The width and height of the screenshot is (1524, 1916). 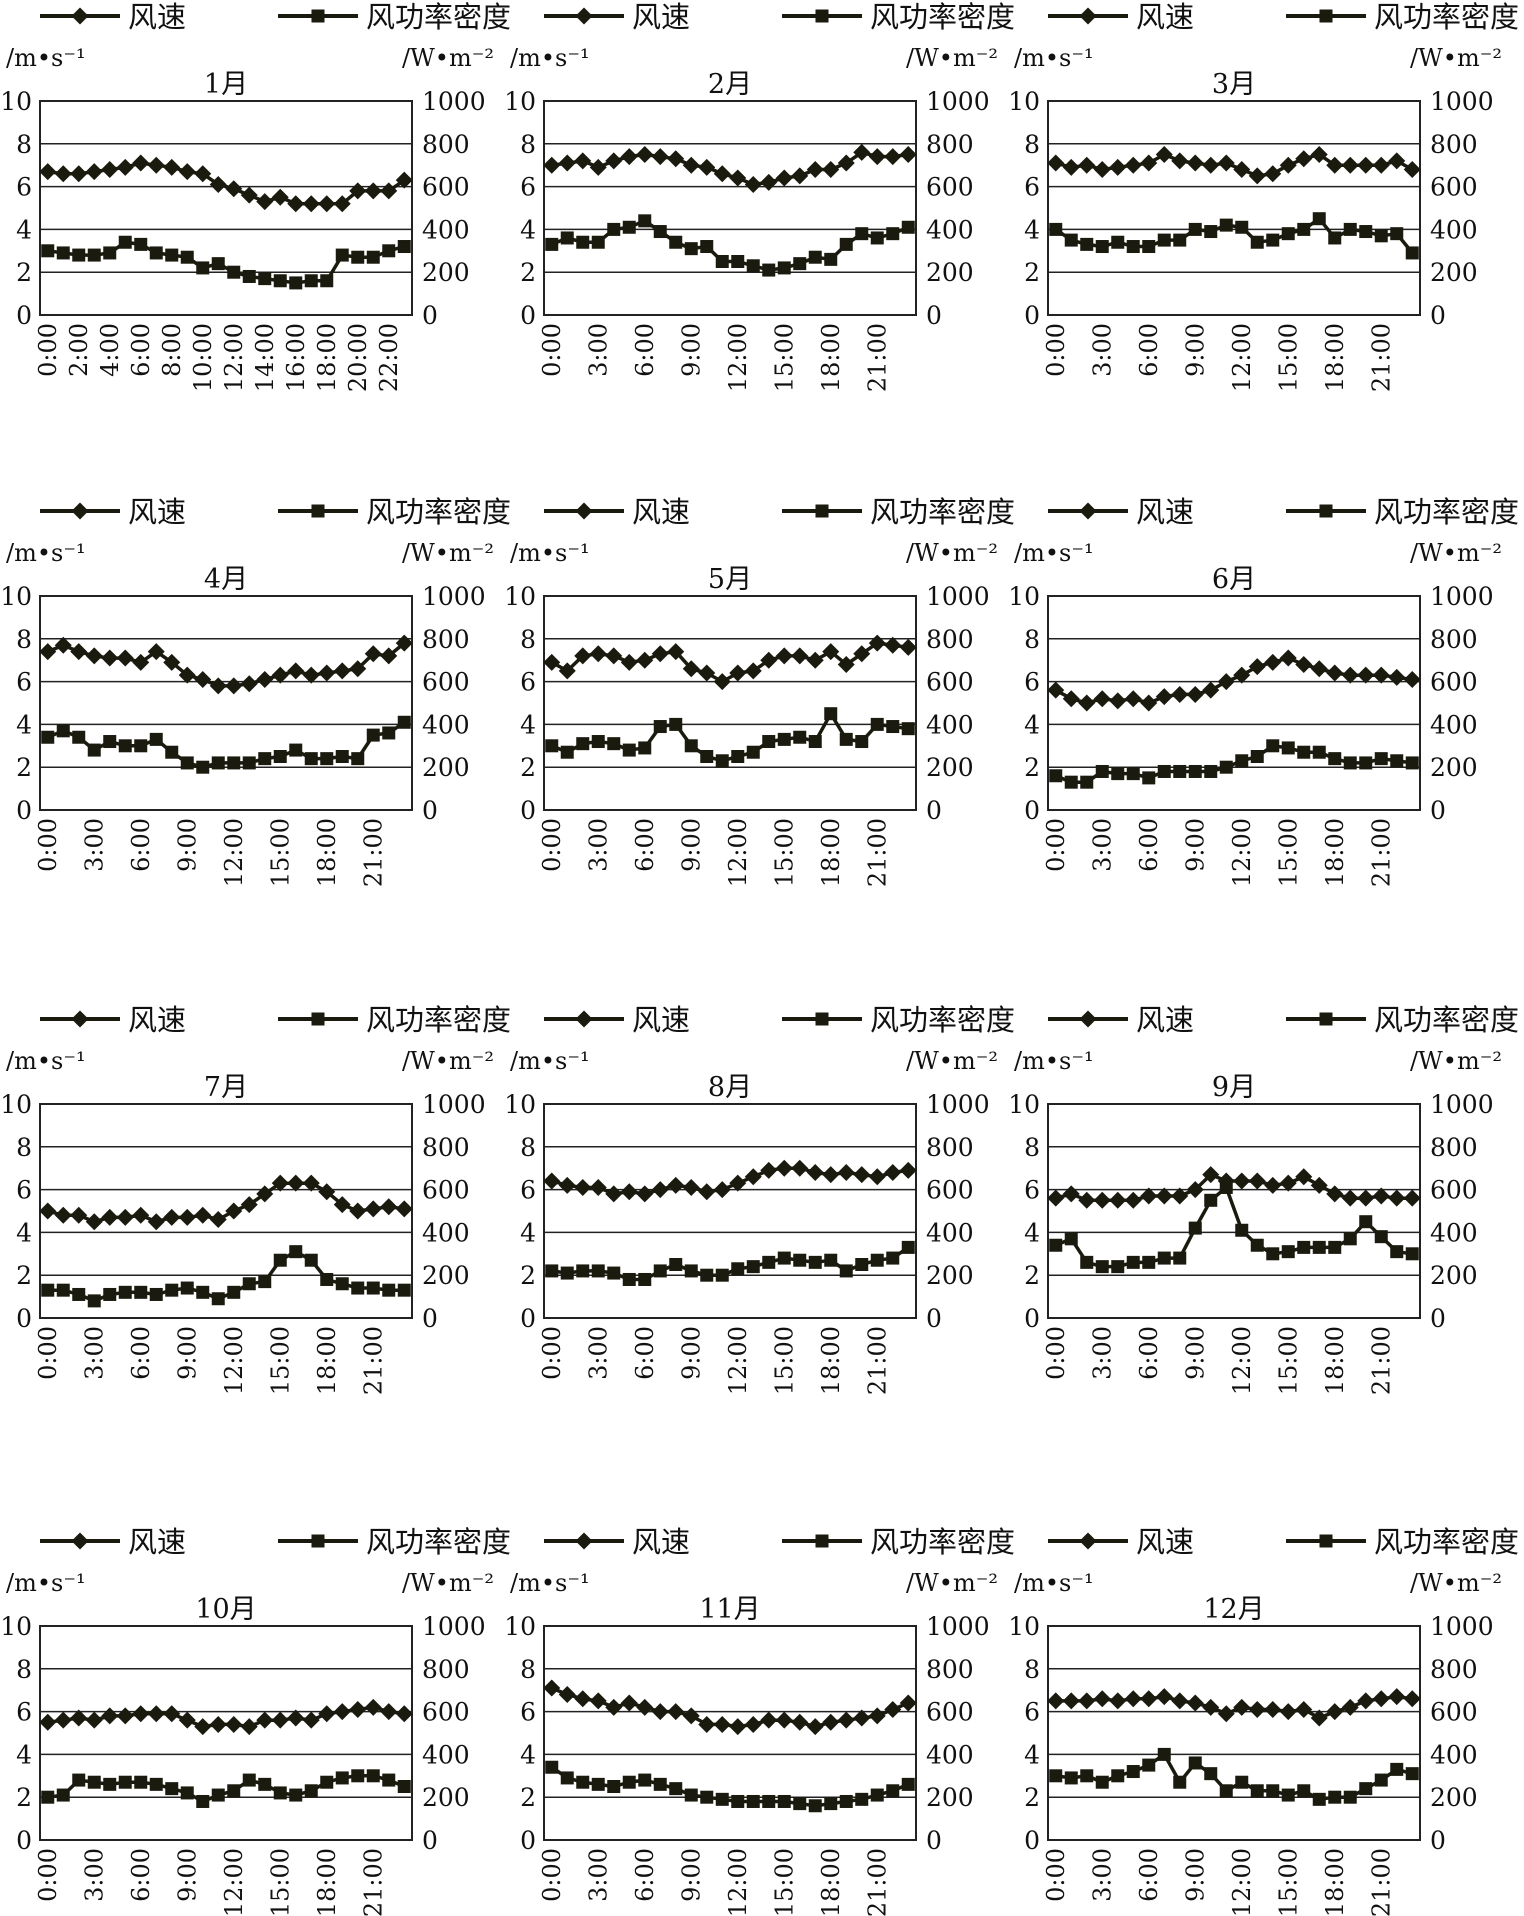 What do you see at coordinates (1024, 1626) in the screenshot?
I see `left-tick-label: 10` at bounding box center [1024, 1626].